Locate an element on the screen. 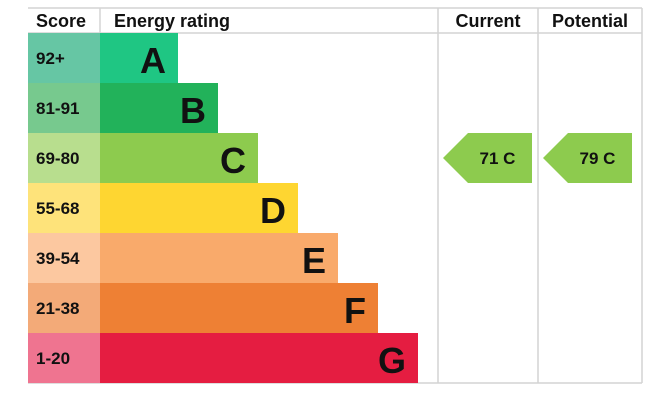 Image resolution: width=659 pixels, height=405 pixels. current-rating-label: 71 C is located at coordinates (498, 158).